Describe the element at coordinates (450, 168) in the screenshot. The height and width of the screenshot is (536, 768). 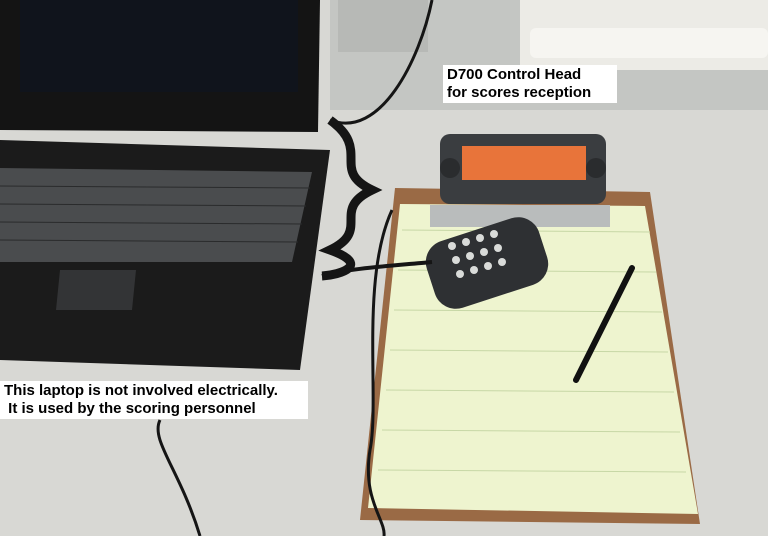
I see `radio-knob-left` at that location.